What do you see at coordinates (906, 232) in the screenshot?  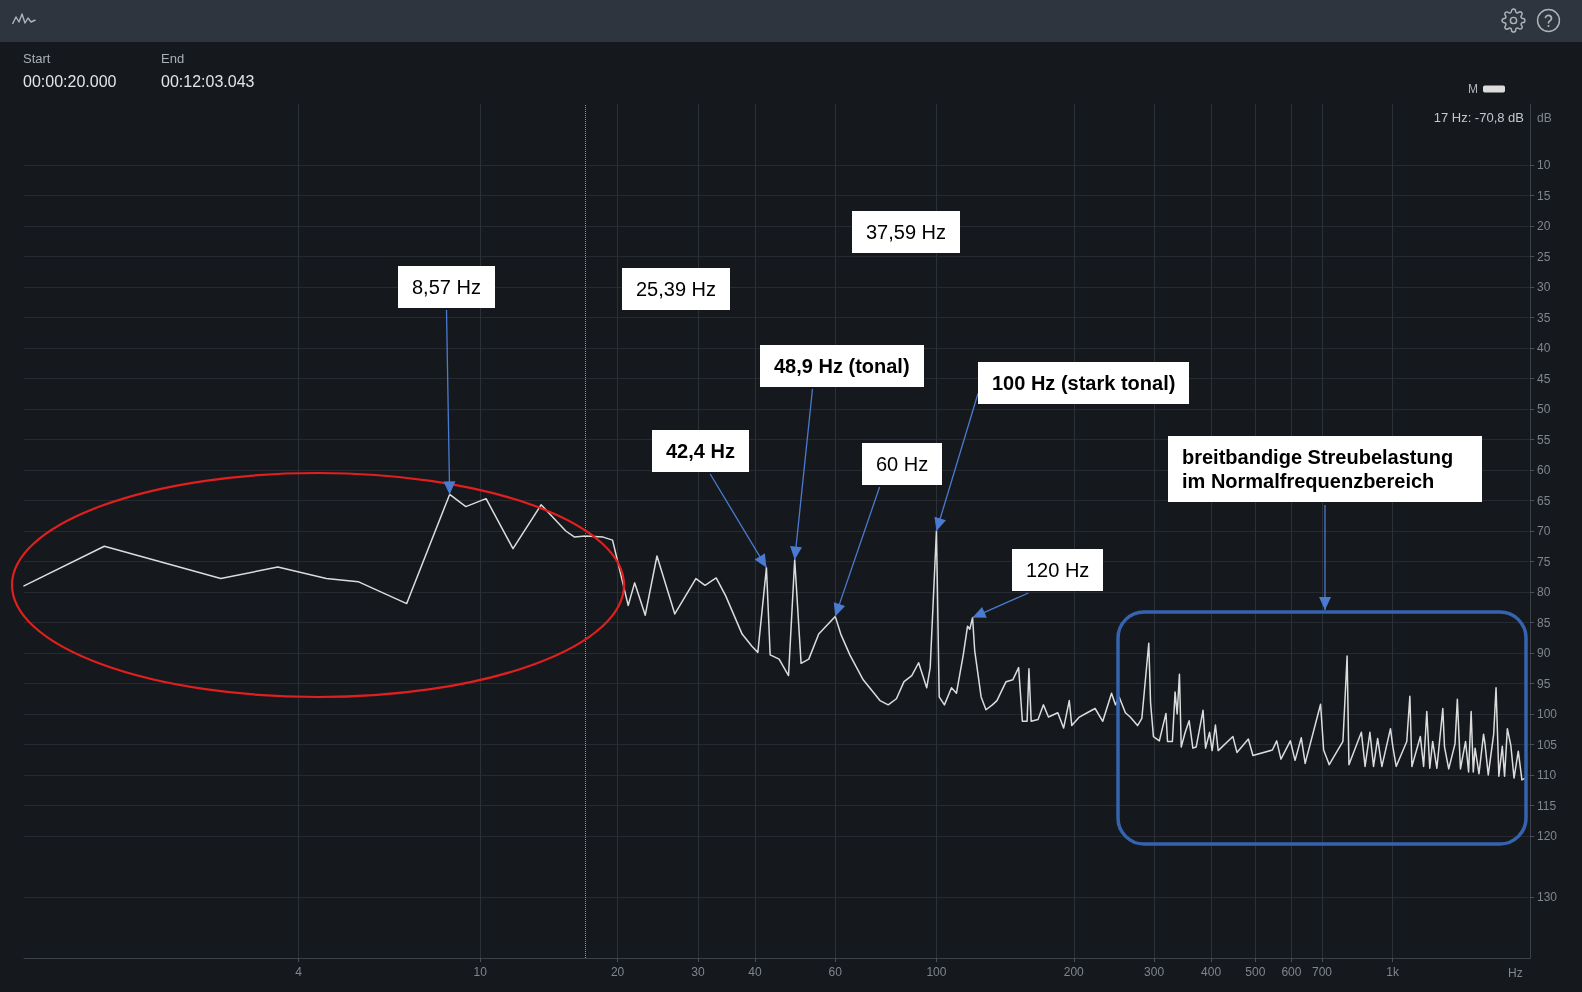 I see `annotation: 37,59 Hz` at bounding box center [906, 232].